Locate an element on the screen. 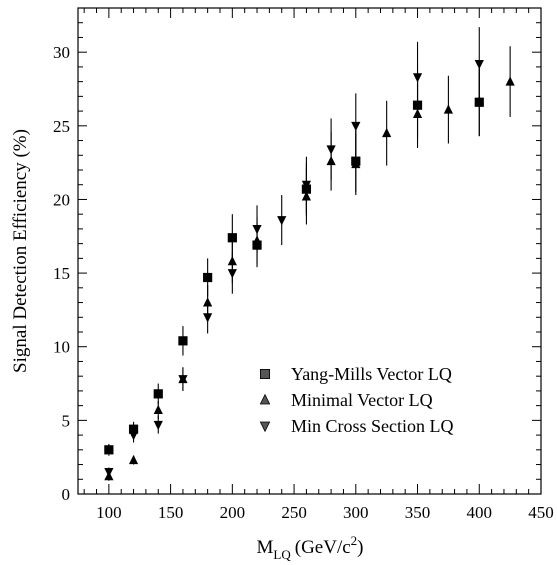 This screenshot has height=565, width=557. y-tick-label: 20 is located at coordinates (61, 199).